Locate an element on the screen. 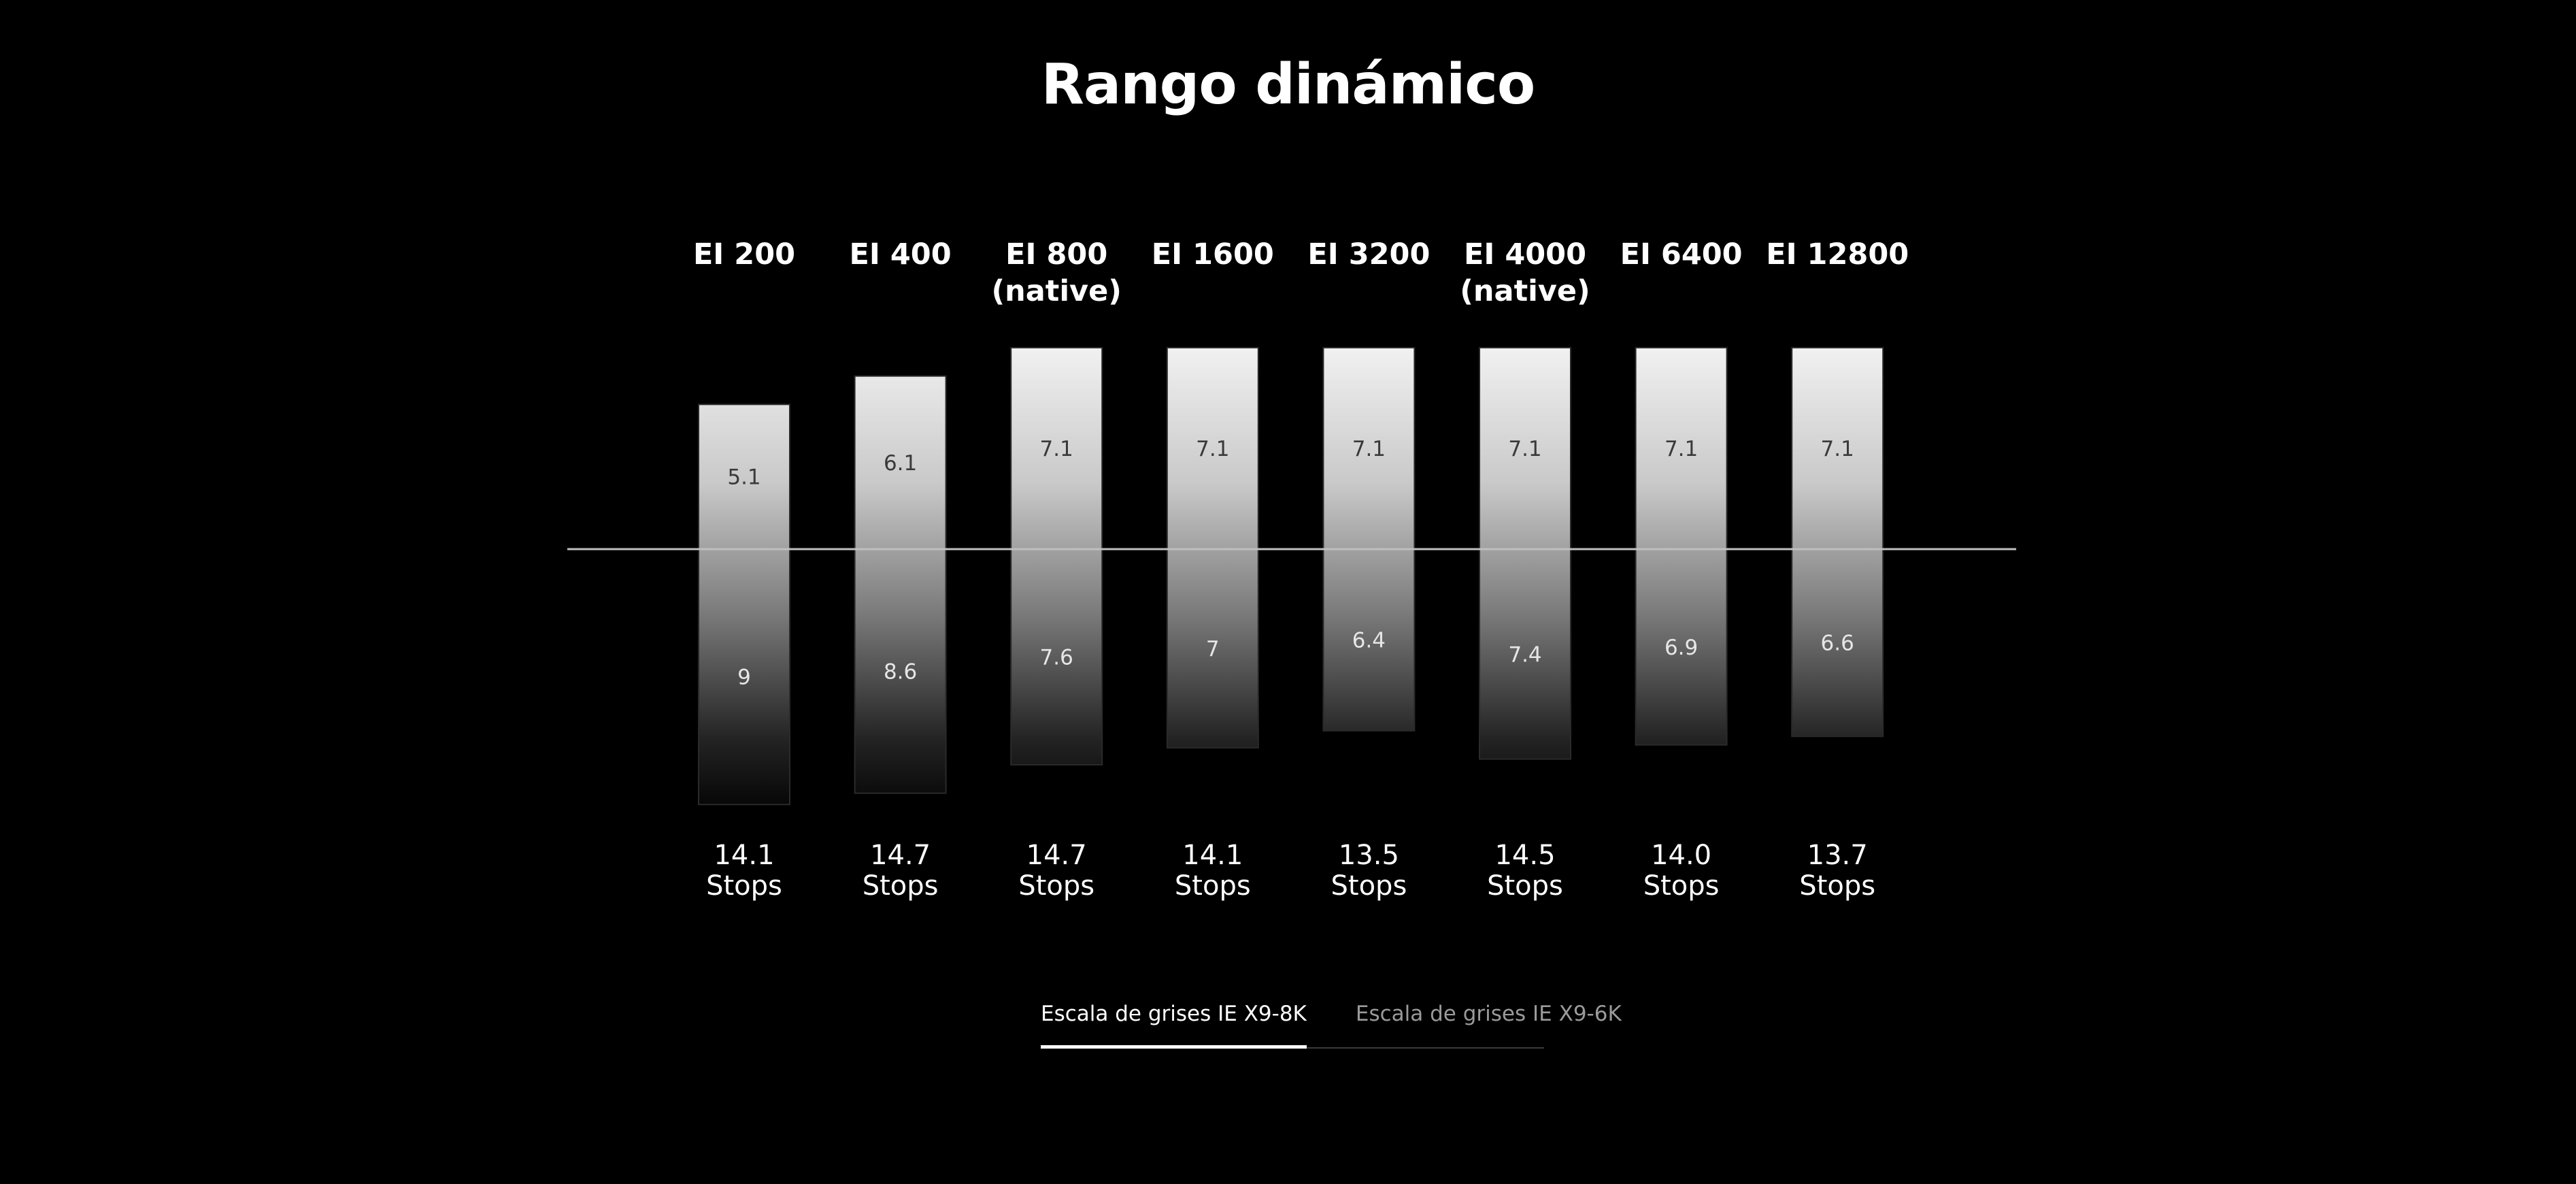 This screenshot has width=2576, height=1184. category-label: EI 6400 is located at coordinates (1681, 254).